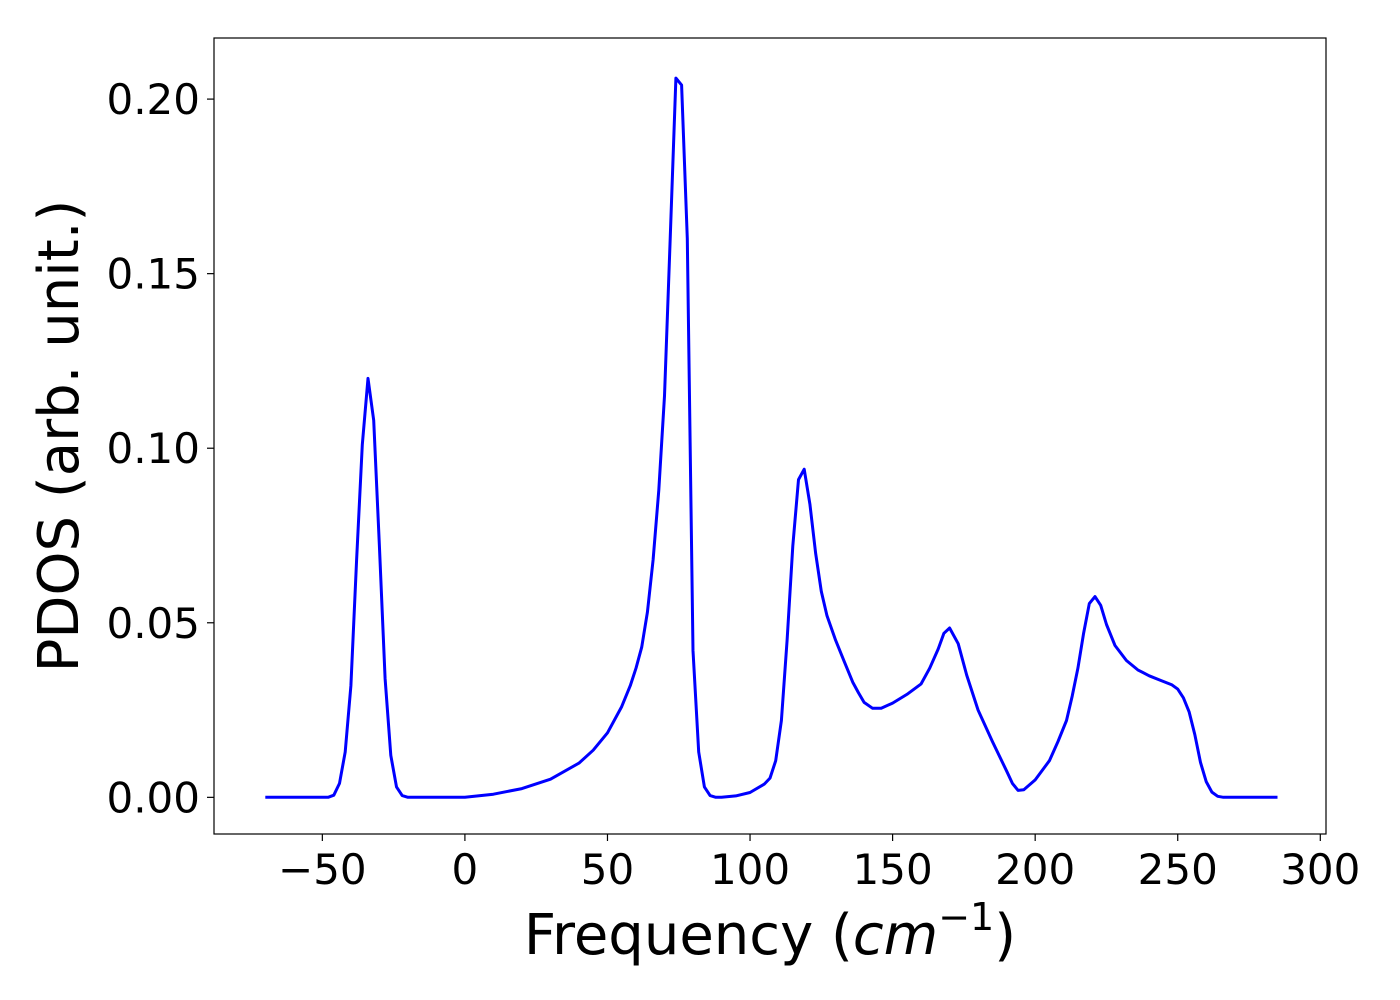 This screenshot has height=1000, width=1400. I want to click on x-tick-label: 0, so click(465, 869).